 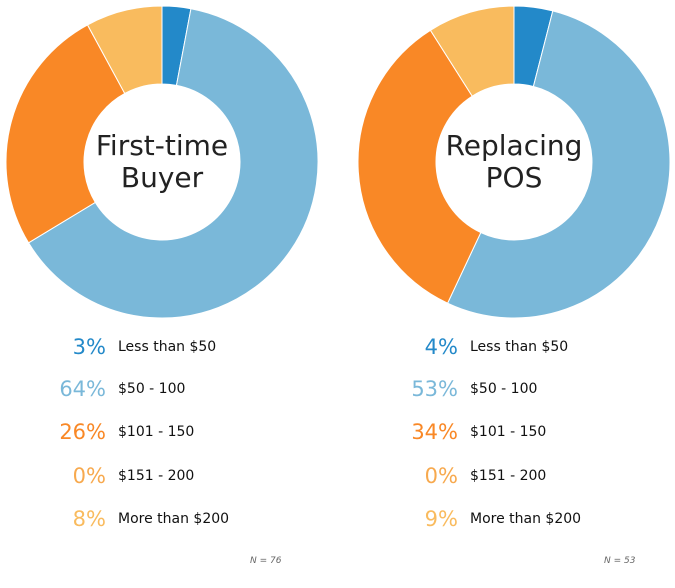 I want to click on legend-row: 64% $50 - 100, so click(x=160, y=389).